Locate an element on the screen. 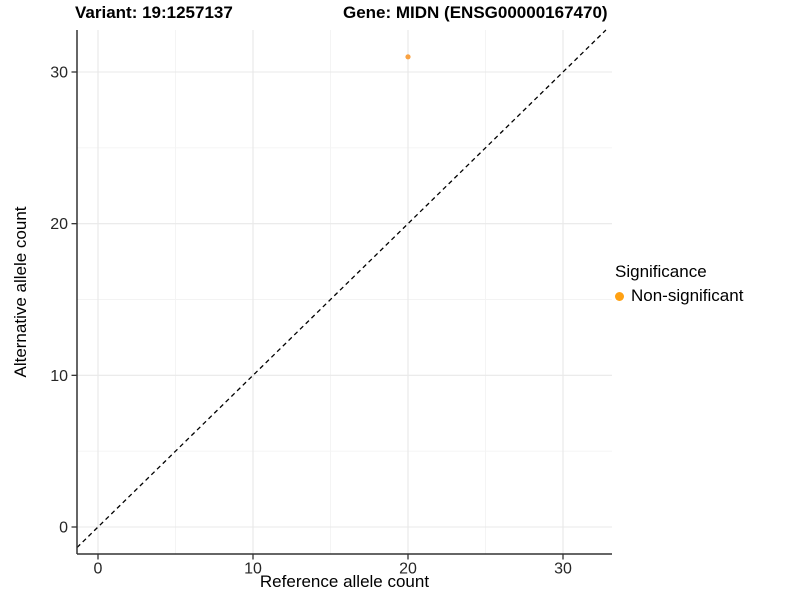 The height and width of the screenshot is (600, 800). legend: Significance Non-significant is located at coordinates (679, 284).